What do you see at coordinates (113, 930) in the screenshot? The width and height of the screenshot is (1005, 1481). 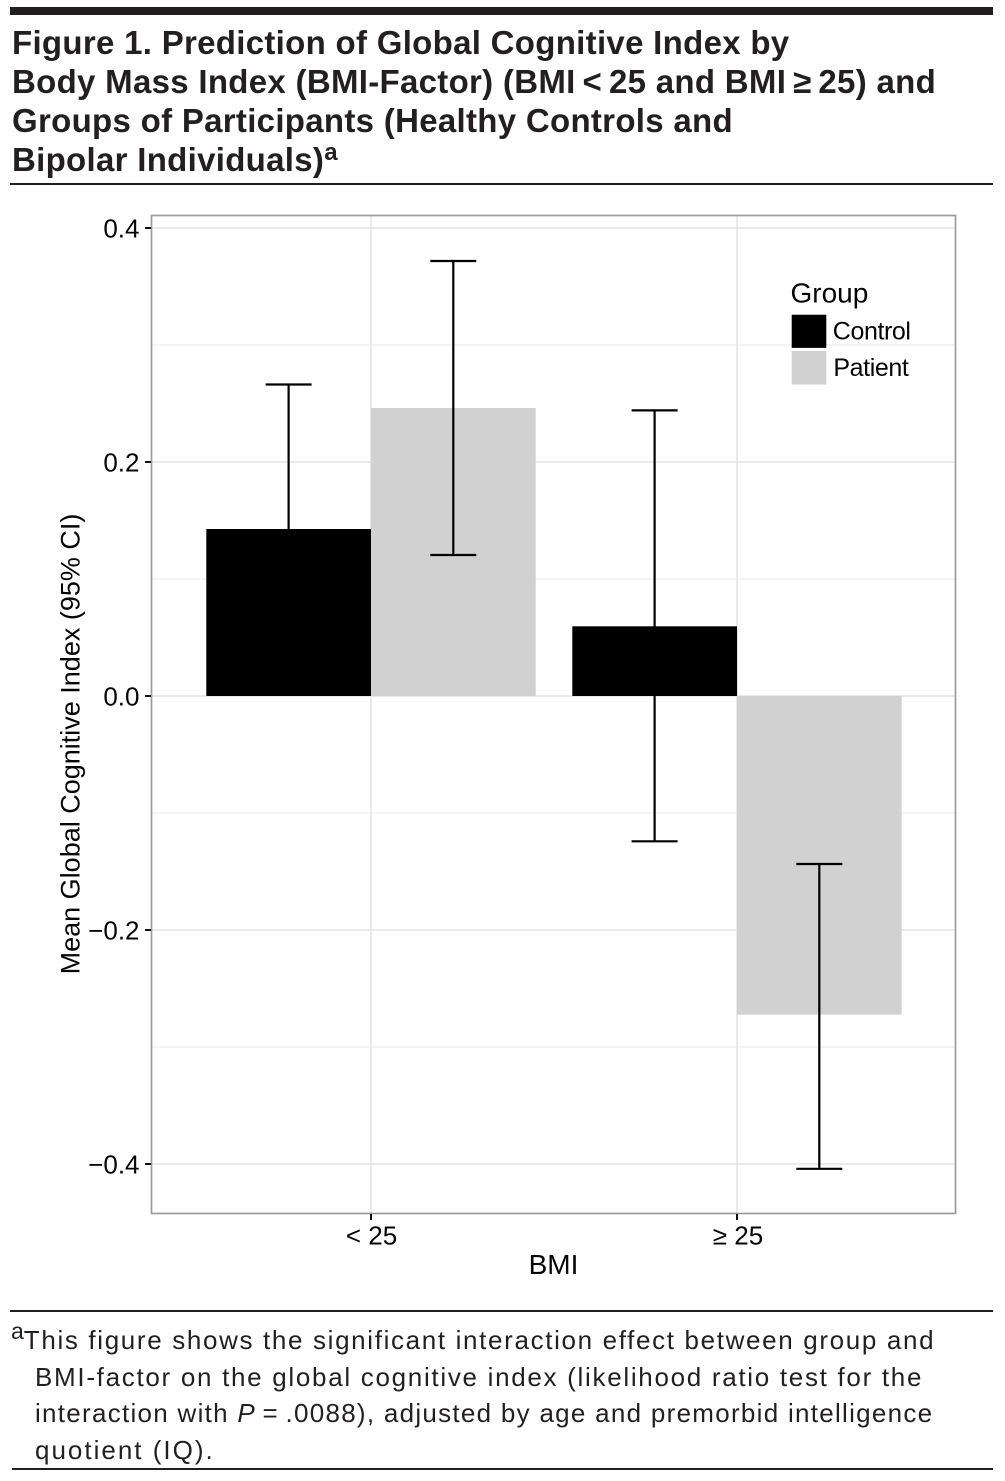 I see `svg-text: −0.2` at bounding box center [113, 930].